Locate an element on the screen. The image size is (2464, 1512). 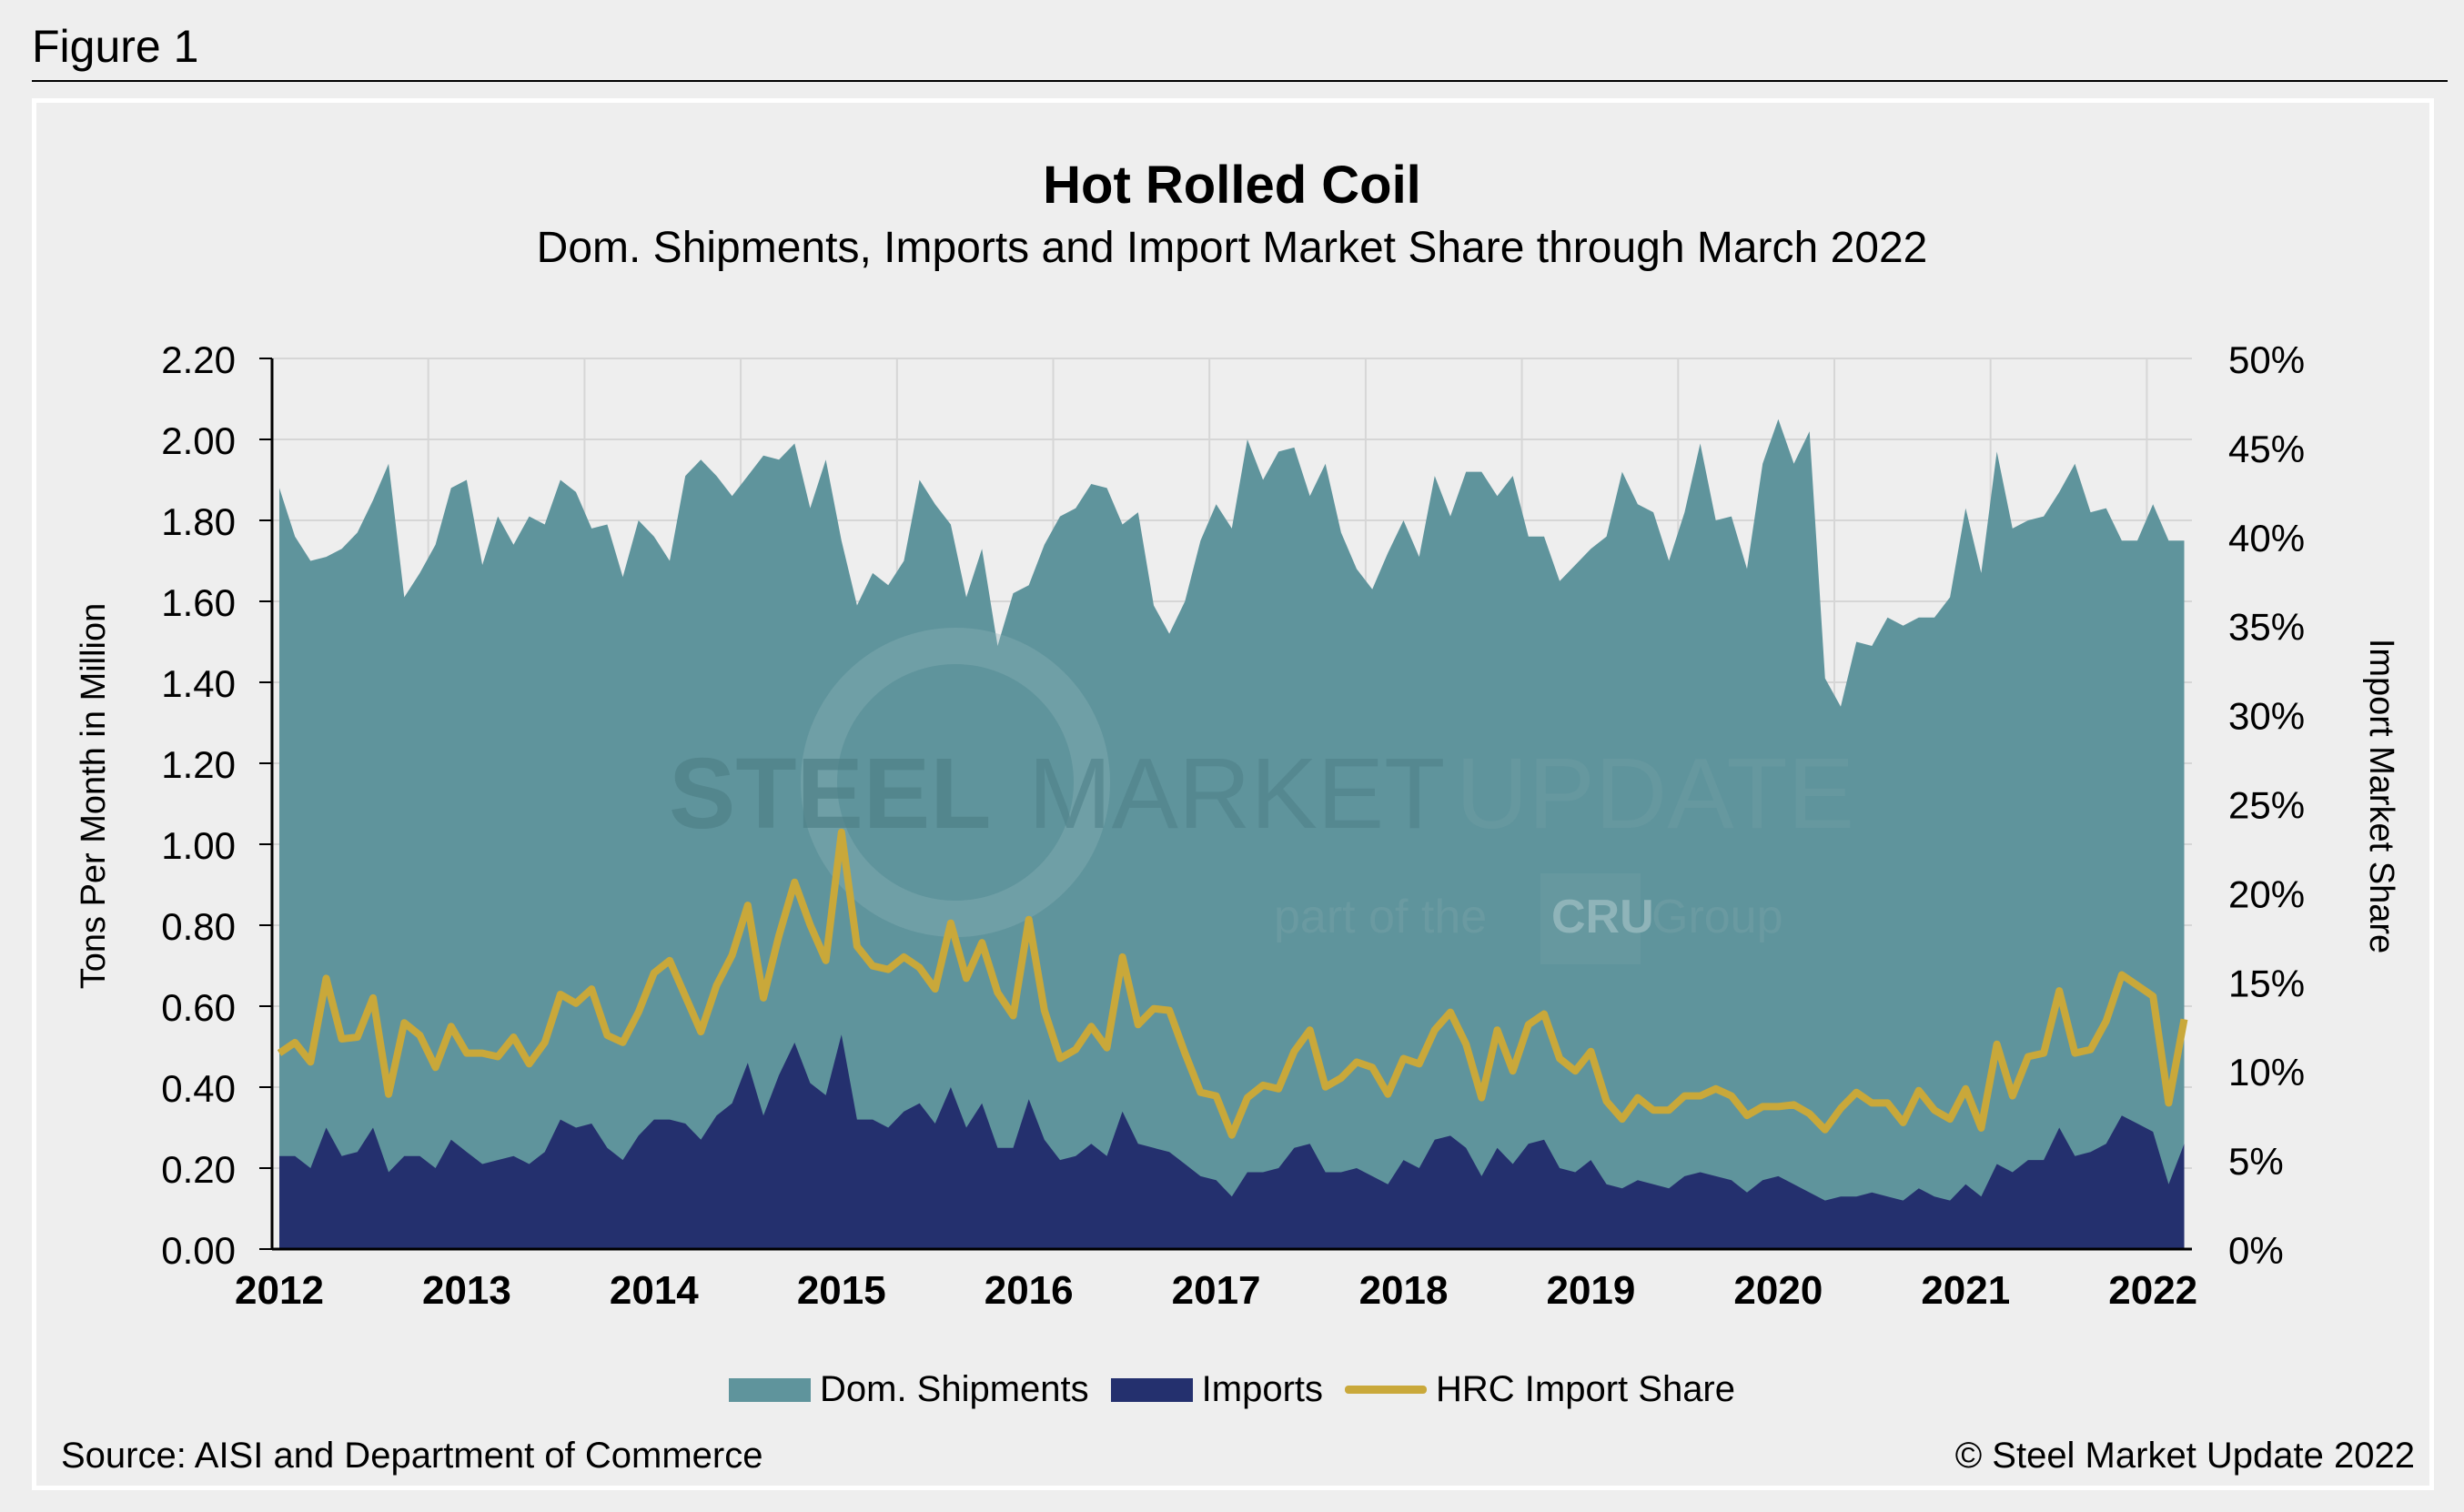
y-tick-label: 0.60 is located at coordinates (198, 1008).